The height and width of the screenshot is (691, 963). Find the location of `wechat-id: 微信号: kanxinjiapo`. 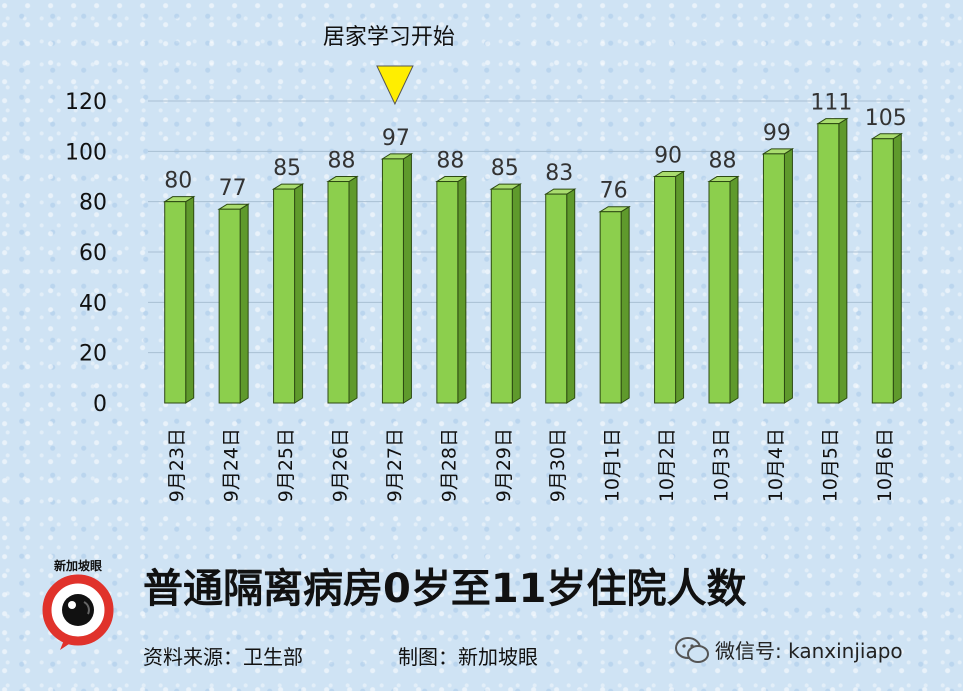

wechat-id: 微信号: kanxinjiapo is located at coordinates (789, 649).